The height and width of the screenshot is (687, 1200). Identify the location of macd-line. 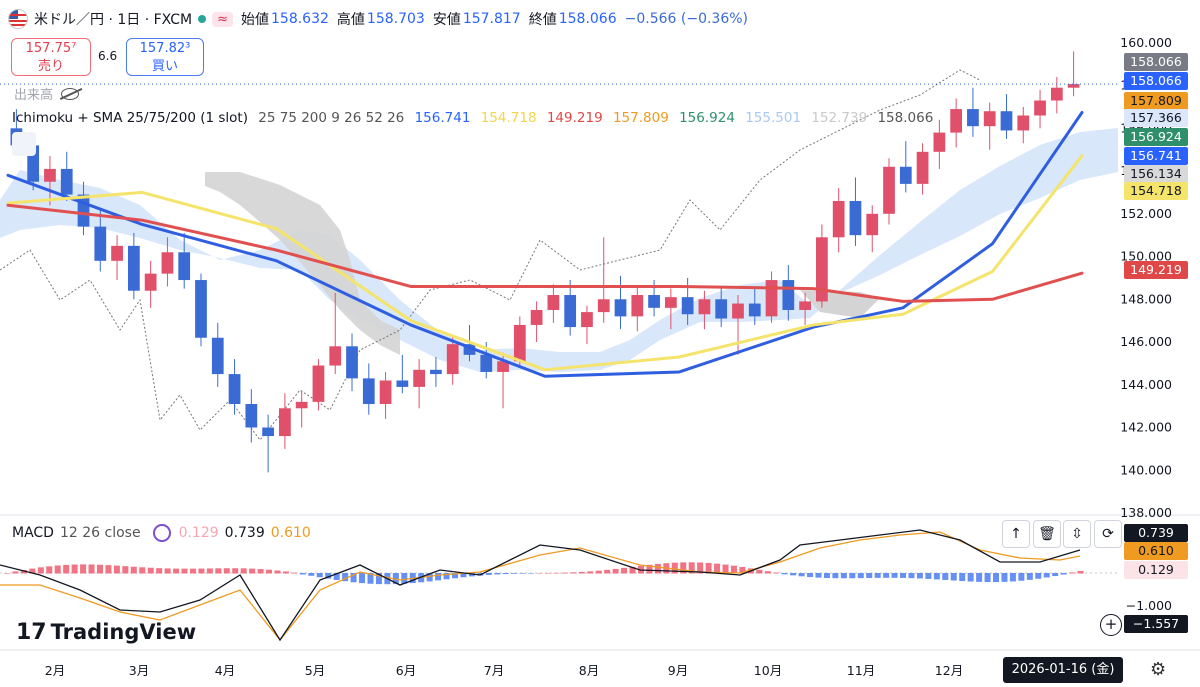
(540, 585).